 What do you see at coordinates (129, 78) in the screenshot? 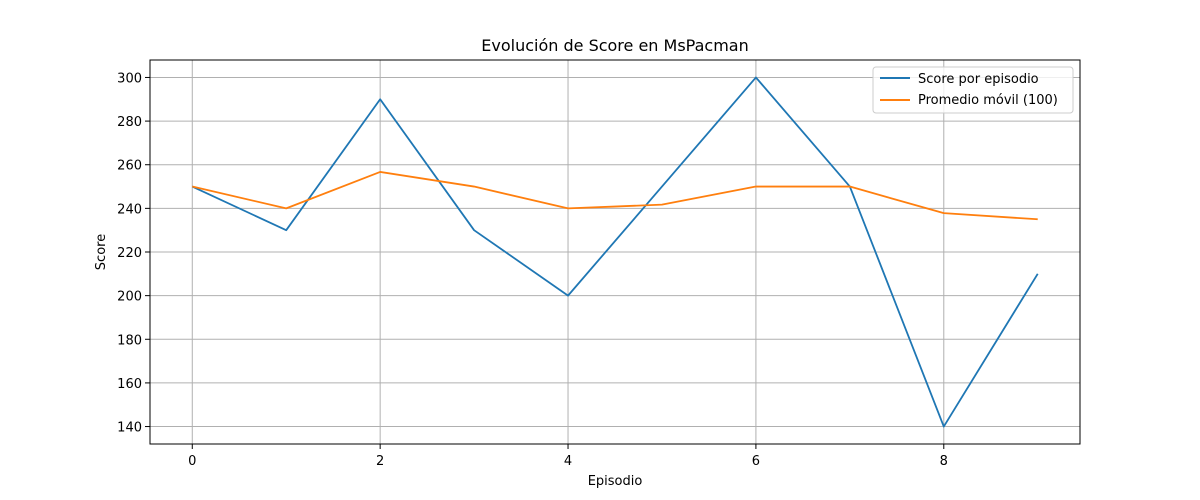
I see `y-tick-label: 300` at bounding box center [129, 78].